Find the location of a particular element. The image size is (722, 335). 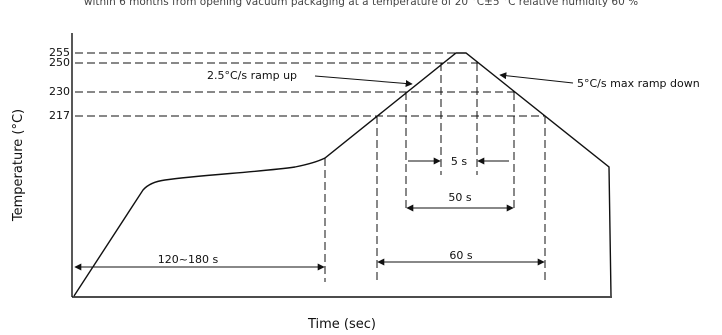

ramp-up-label: 2.5°C/s ramp up is located at coordinates (252, 75).